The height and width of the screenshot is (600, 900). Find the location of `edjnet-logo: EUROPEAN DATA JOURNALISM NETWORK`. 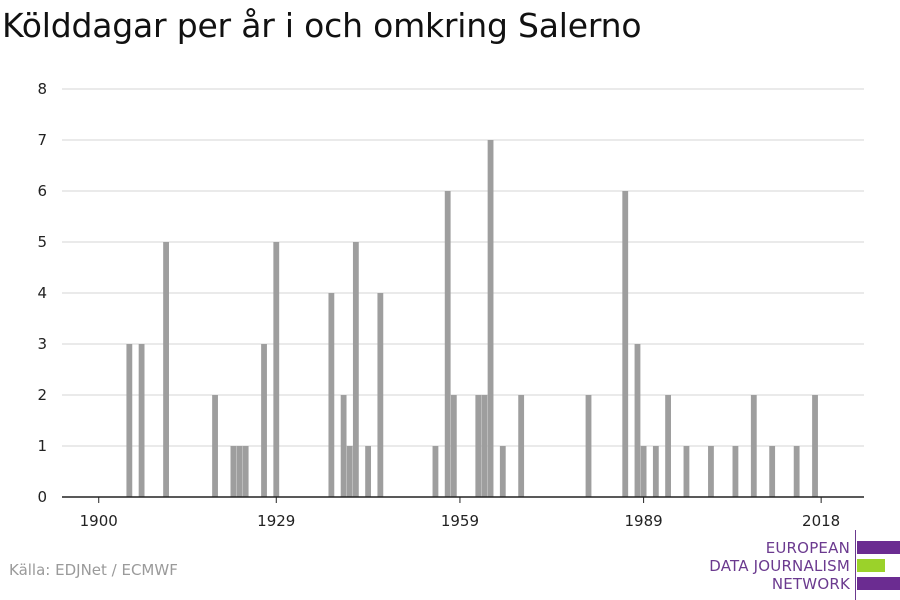

edjnet-logo: EUROPEAN DATA JOURNALISM NETWORK is located at coordinates (800, 565).